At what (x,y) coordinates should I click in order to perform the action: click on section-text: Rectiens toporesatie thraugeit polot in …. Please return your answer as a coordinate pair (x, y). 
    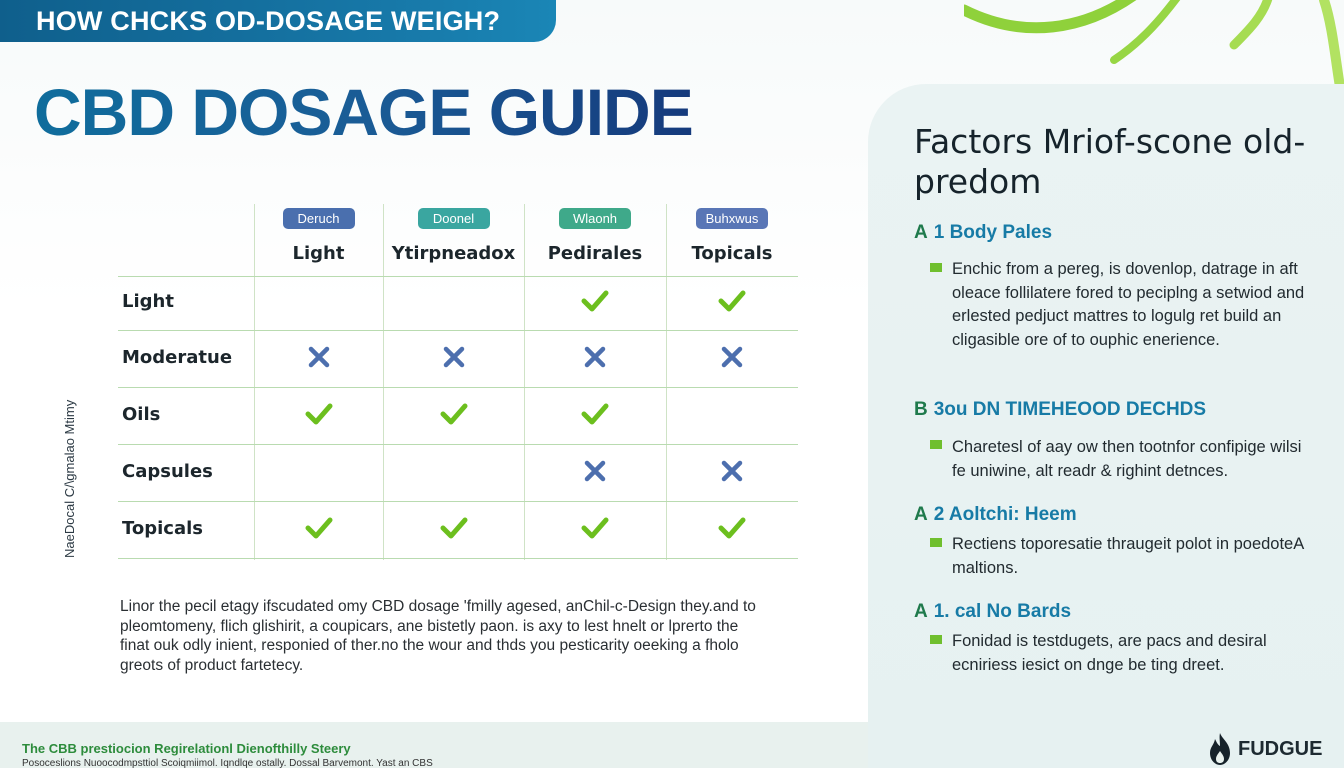
    Looking at the image, I should click on (1128, 556).